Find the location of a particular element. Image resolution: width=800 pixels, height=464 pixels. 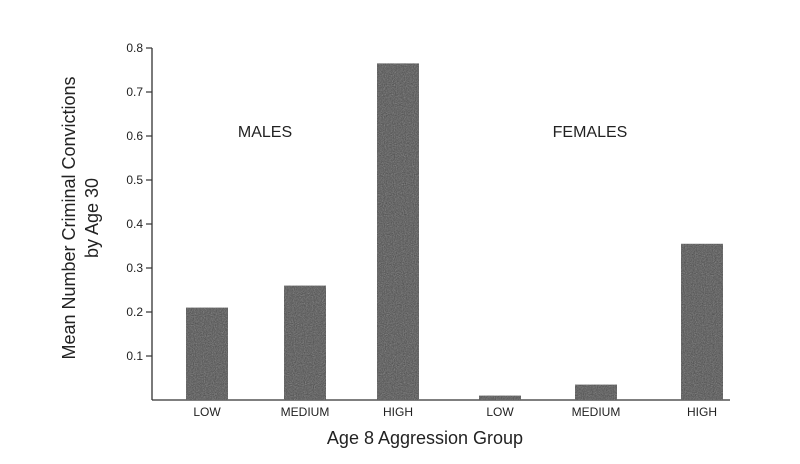

y-tick-label: 0.3 is located at coordinates (134, 268).